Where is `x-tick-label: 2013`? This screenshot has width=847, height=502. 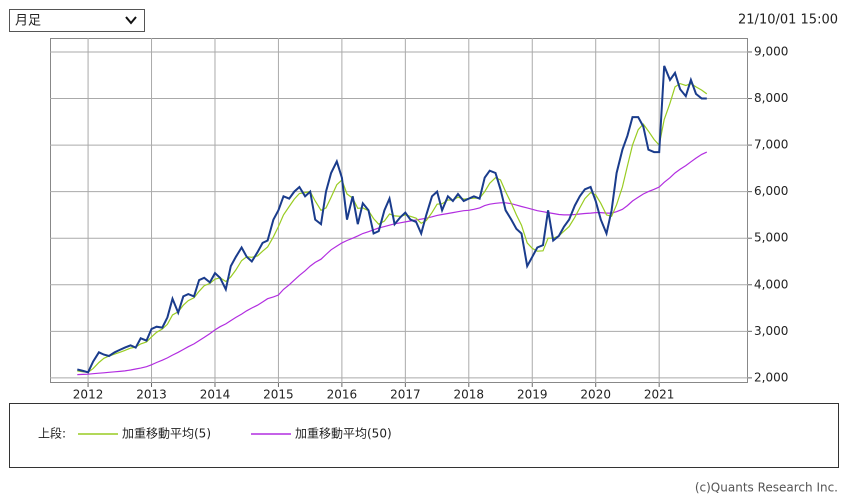
x-tick-label: 2013 is located at coordinates (151, 395).